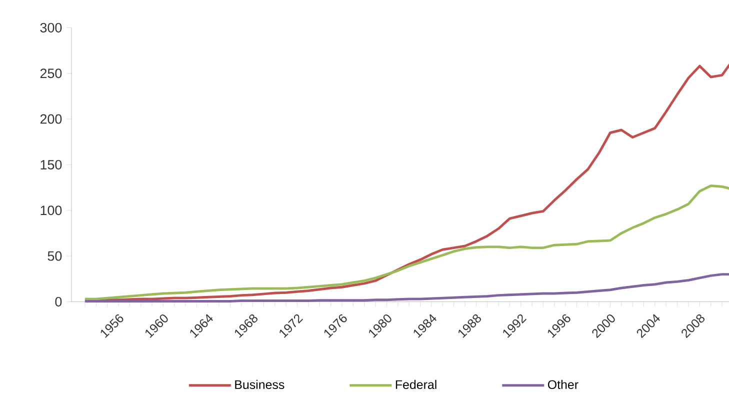 The image size is (729, 404). I want to click on legend-label: Business, so click(259, 385).